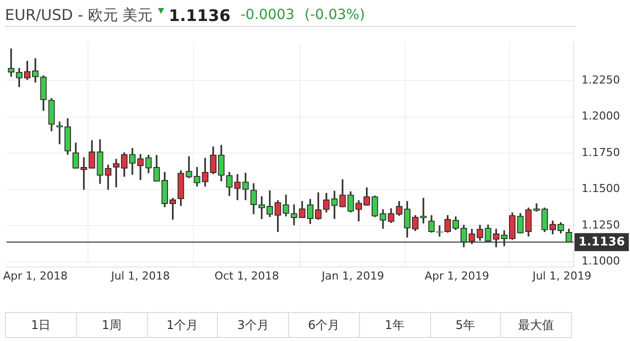 This screenshot has height=341, width=630. What do you see at coordinates (352, 275) in the screenshot?
I see `x-tick-label: Jan 1, 2019` at bounding box center [352, 275].